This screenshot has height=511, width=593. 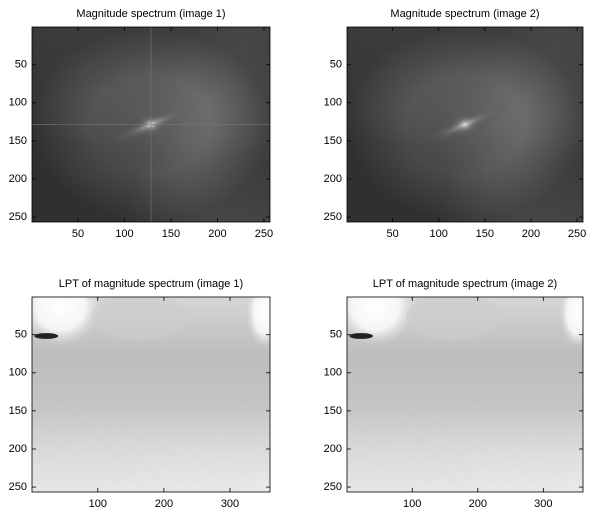 I want to click on subplot-title: LPT of magnitude spectrum (image 2), so click(x=465, y=284).